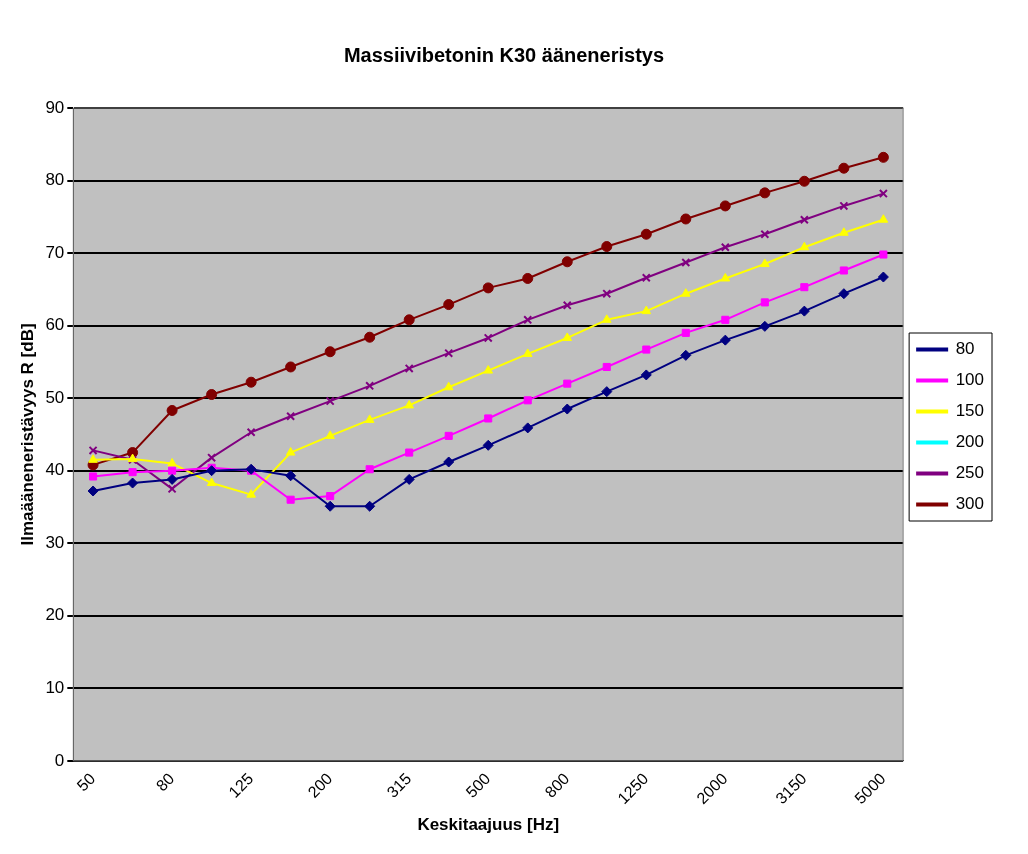  I want to click on x-tick-label: 125, so click(241, 785).